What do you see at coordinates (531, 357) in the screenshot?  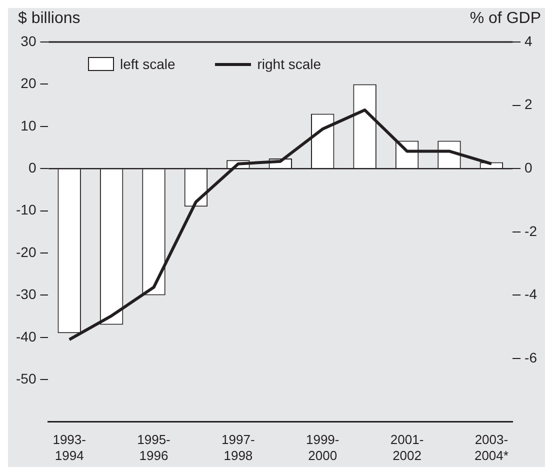 I see `y2-tick-label: -6` at bounding box center [531, 357].